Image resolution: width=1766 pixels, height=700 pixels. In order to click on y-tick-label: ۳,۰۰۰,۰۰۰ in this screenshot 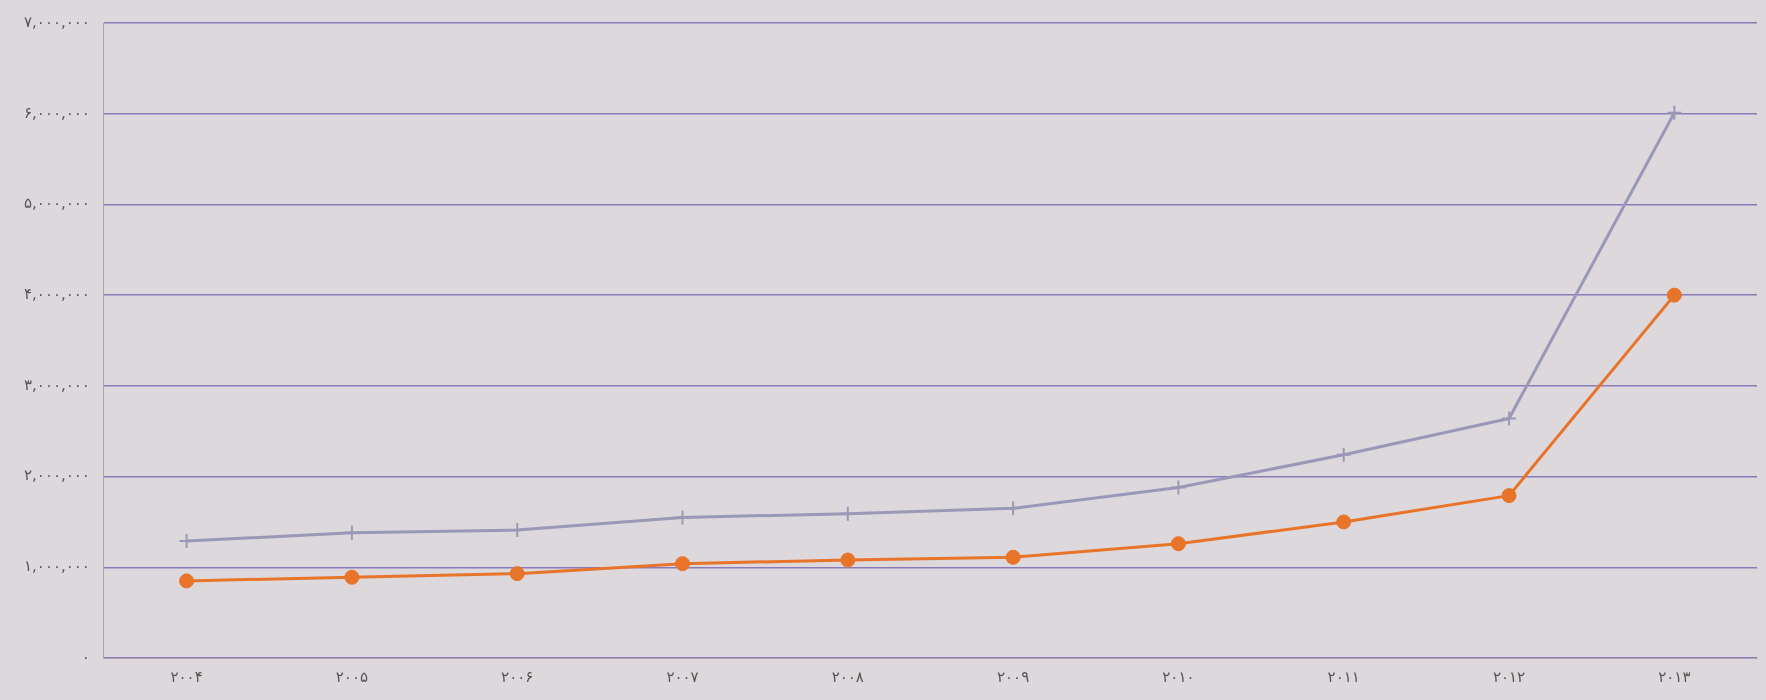, I will do `click(57, 384)`.